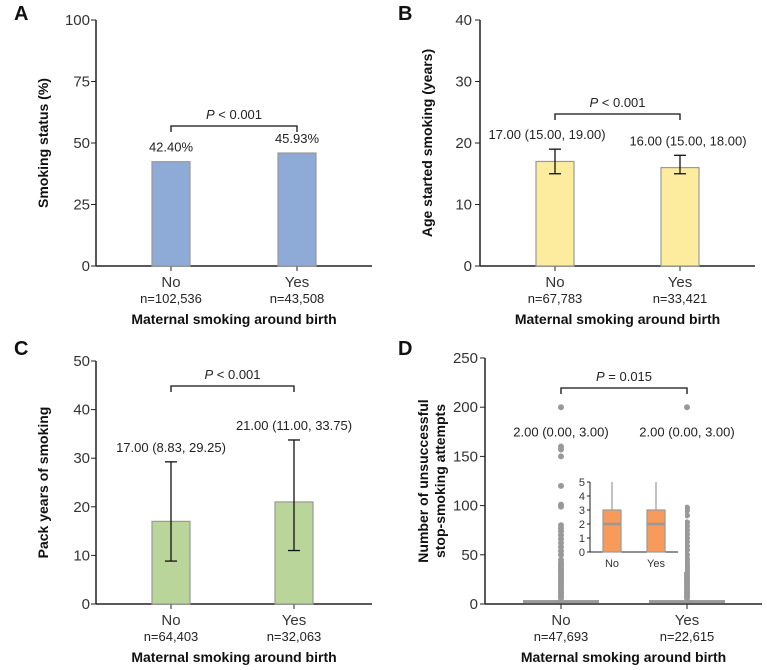  Describe the element at coordinates (440, 481) in the screenshot. I see `y-axis-title: stop-smoking attempts` at that location.